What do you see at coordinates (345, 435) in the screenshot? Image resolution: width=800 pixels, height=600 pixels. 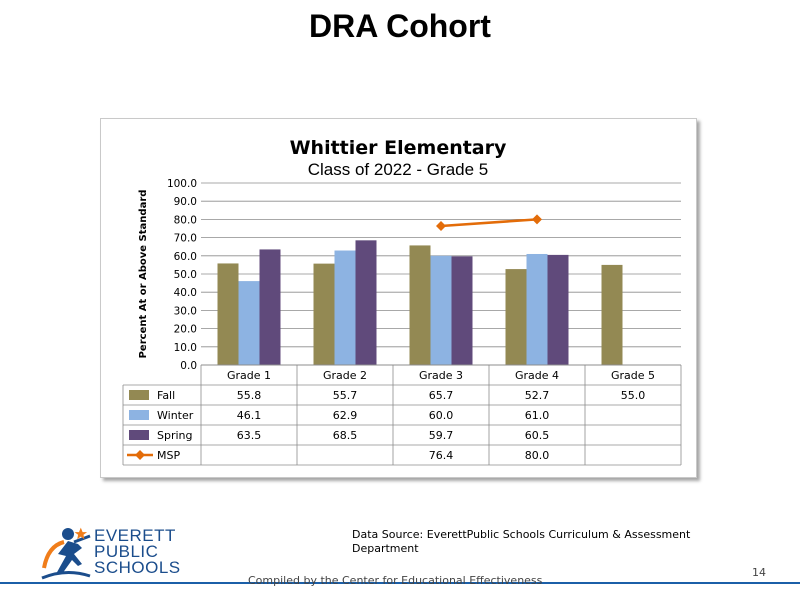 I see `data-table-value: 68.5` at bounding box center [345, 435].